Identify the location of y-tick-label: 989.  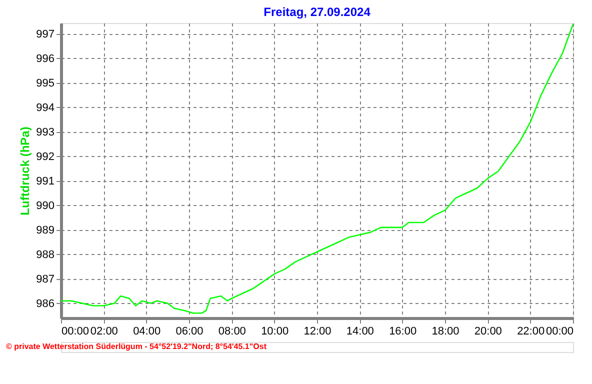
(45, 230).